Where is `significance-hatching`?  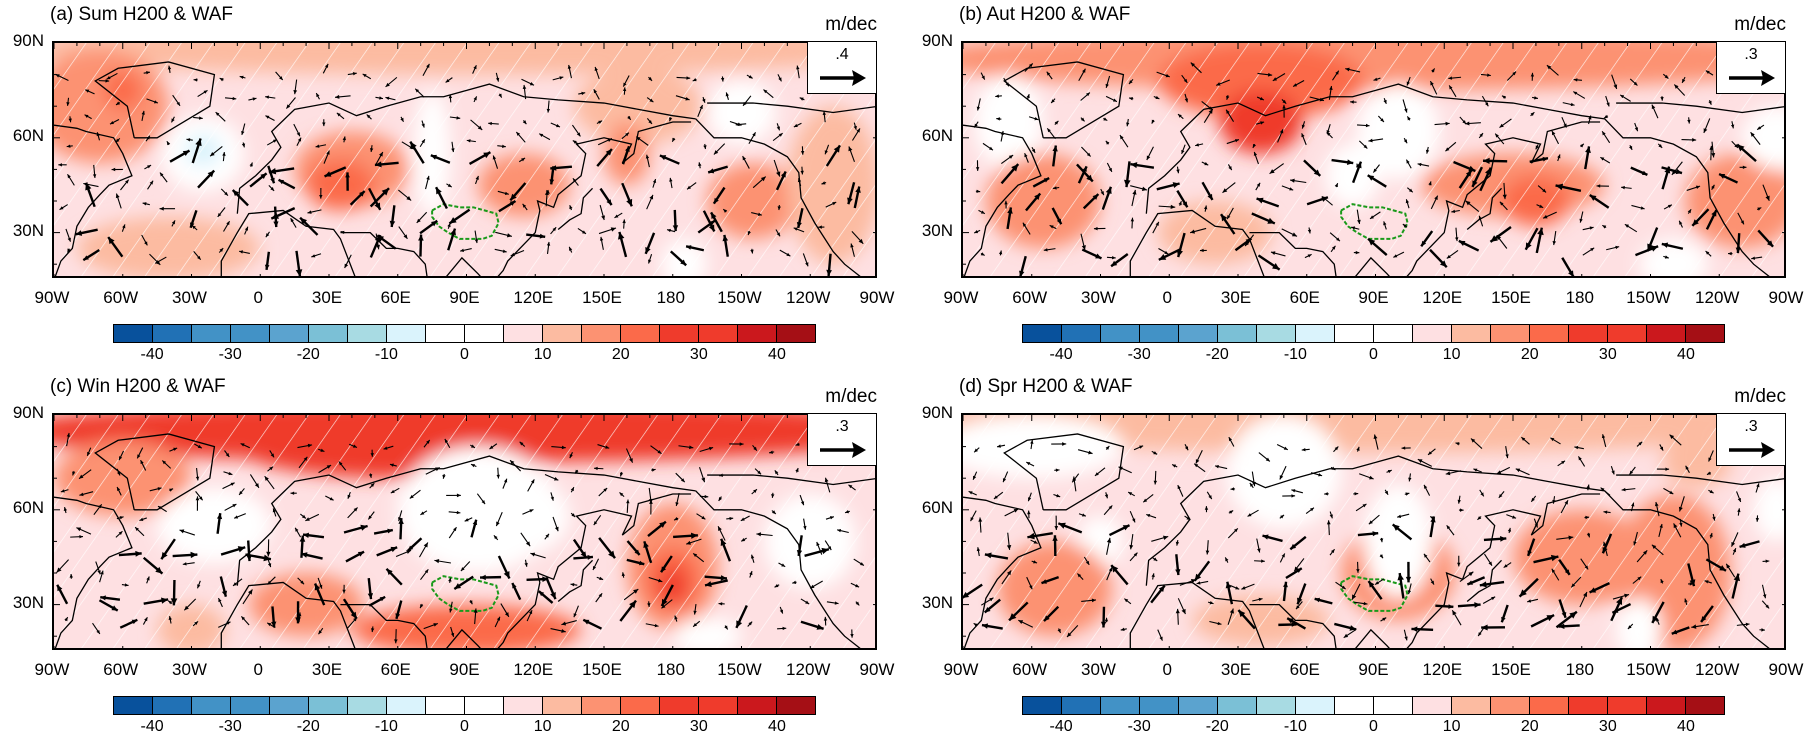 significance-hatching is located at coordinates (1374, 160).